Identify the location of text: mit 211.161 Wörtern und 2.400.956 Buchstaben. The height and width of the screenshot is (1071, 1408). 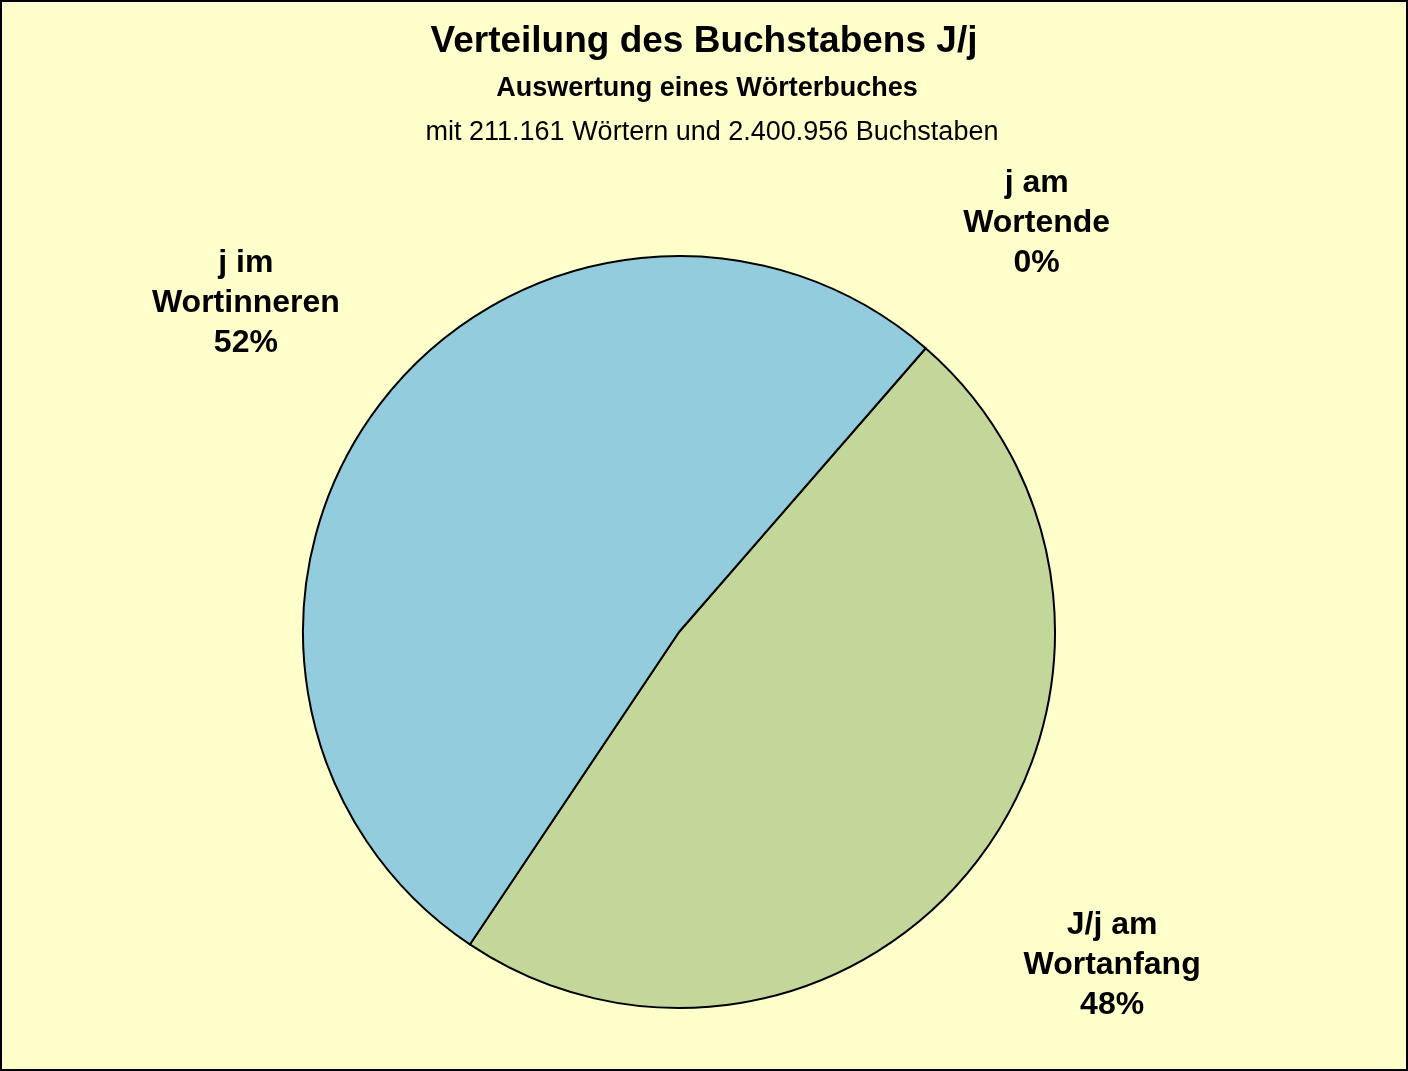
(712, 131).